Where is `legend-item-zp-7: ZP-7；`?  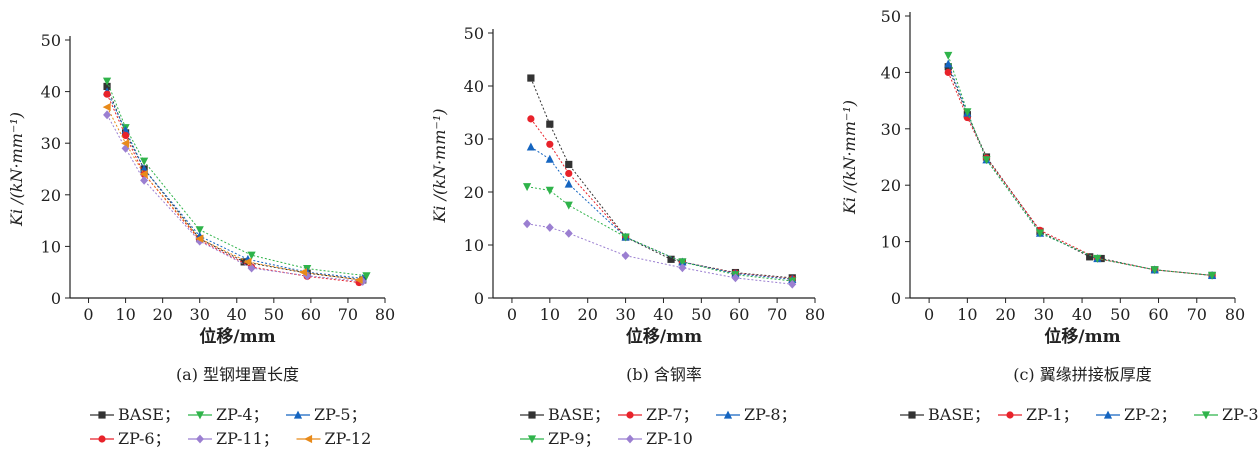
legend-item-zp-7: ZP-7； is located at coordinates (658, 414).